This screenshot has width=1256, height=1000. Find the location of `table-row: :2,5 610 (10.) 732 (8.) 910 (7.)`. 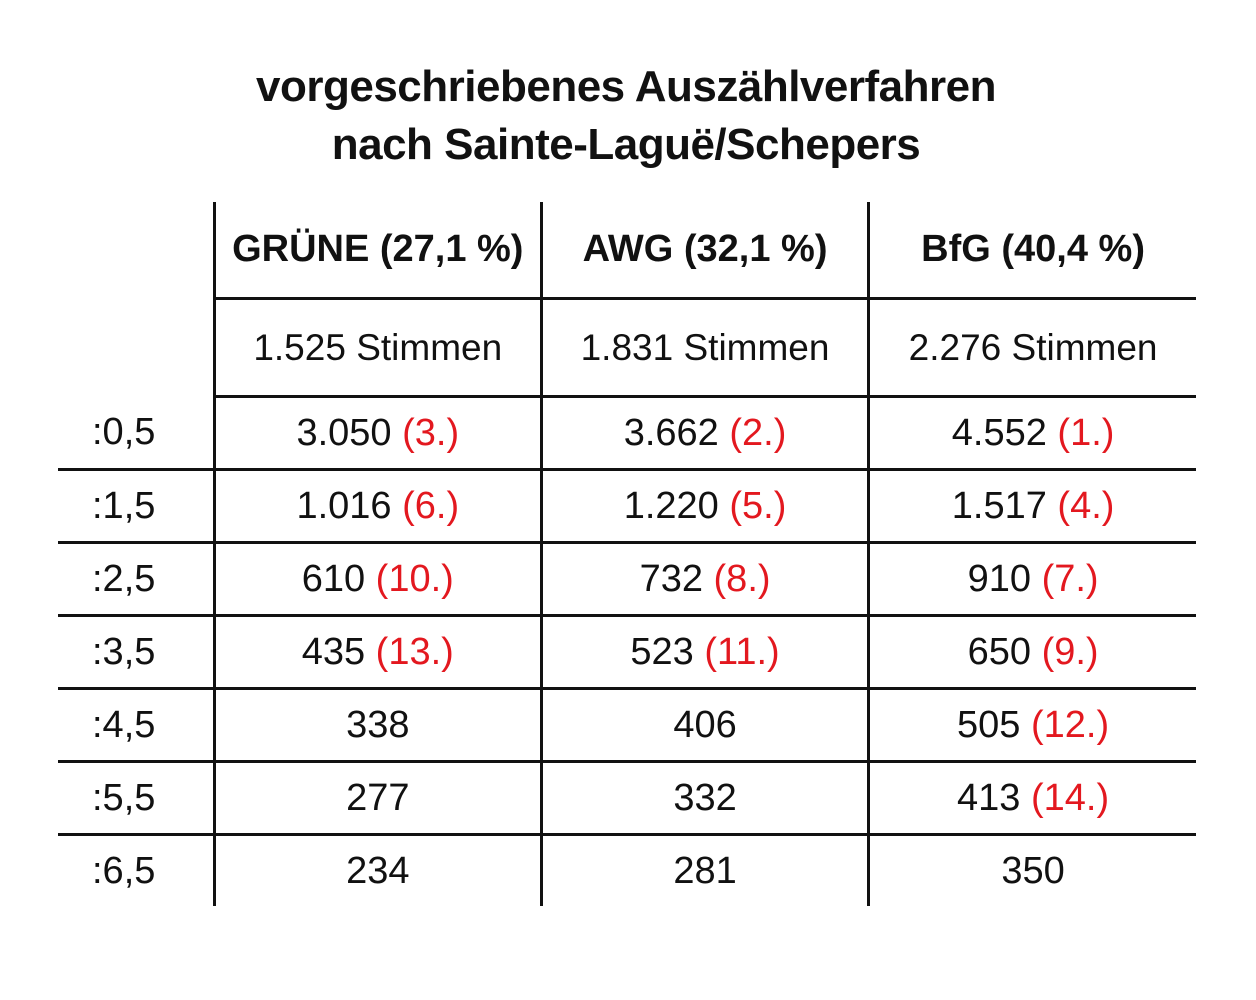

table-row: :2,5 610 (10.) 732 (8.) 910 (7.) is located at coordinates (627, 579).